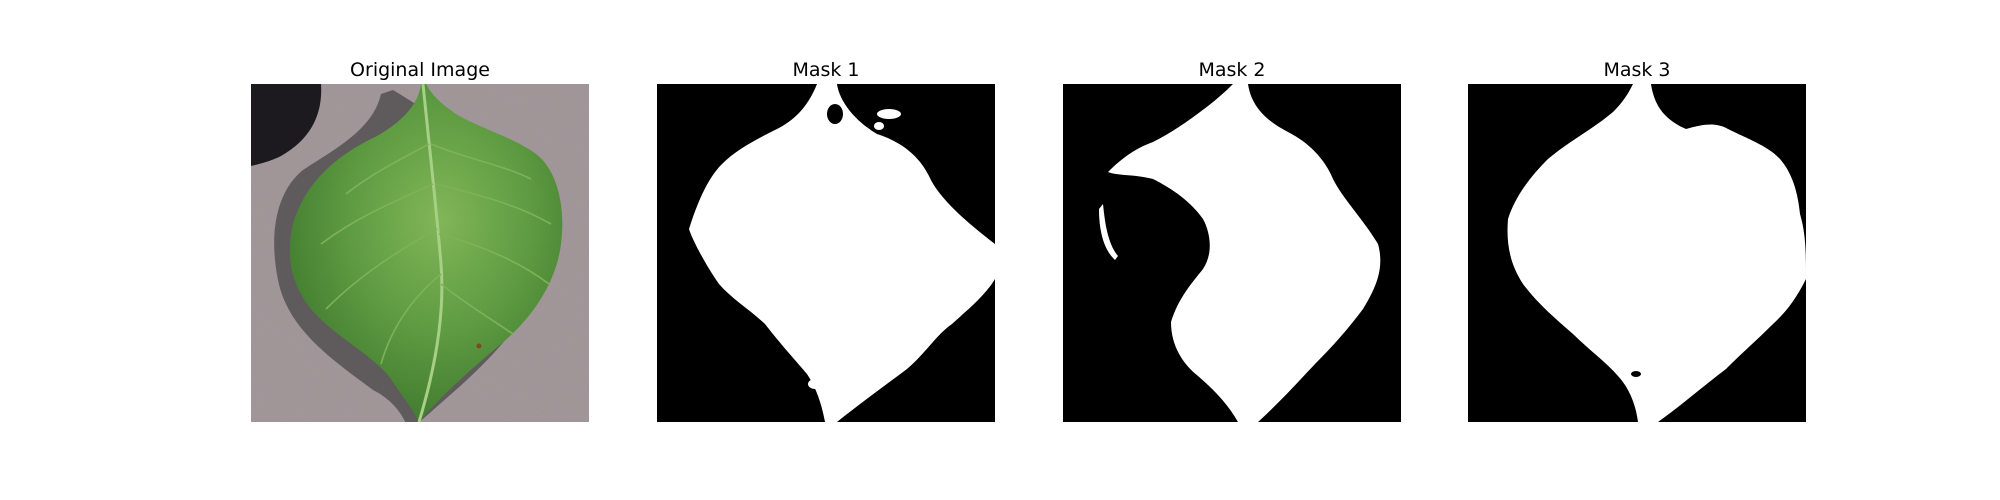 The image size is (2000, 500). Describe the element at coordinates (430, 253) in the screenshot. I see `leaf-midrib` at that location.